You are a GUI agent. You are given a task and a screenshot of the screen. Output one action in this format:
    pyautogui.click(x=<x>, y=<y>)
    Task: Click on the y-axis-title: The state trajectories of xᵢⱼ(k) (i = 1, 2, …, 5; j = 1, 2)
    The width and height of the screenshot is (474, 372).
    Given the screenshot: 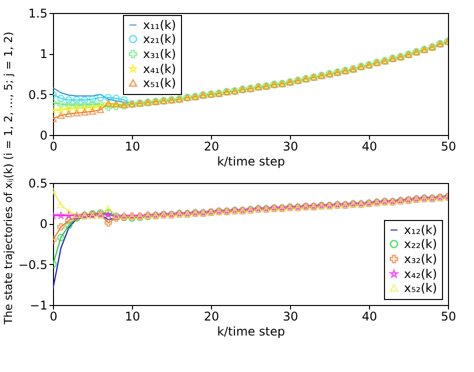 What is the action you would take?
    pyautogui.click(x=8, y=179)
    